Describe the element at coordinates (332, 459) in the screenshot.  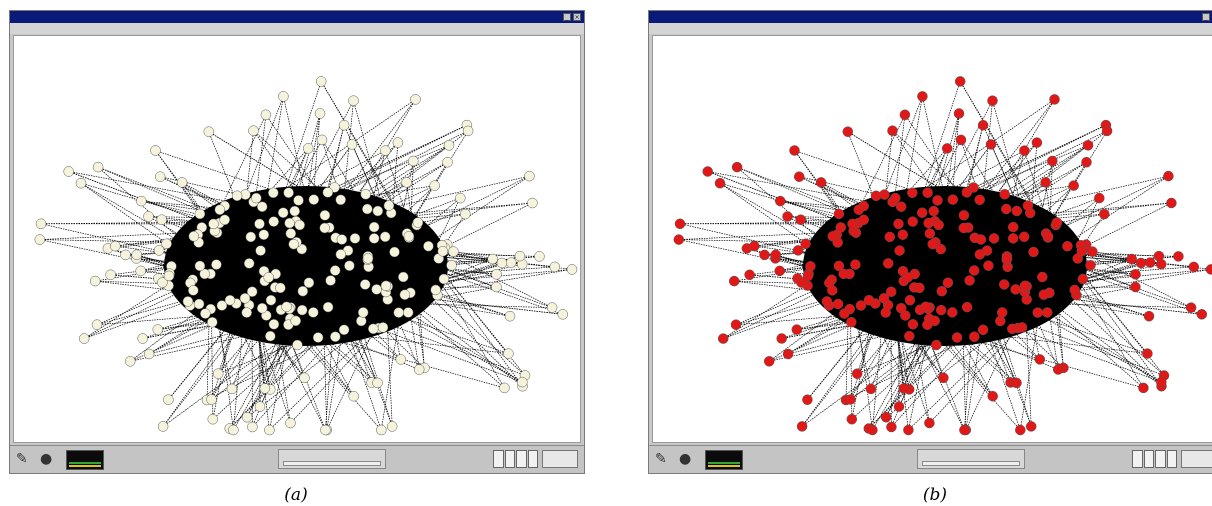
I see `zoom-slider` at that location.